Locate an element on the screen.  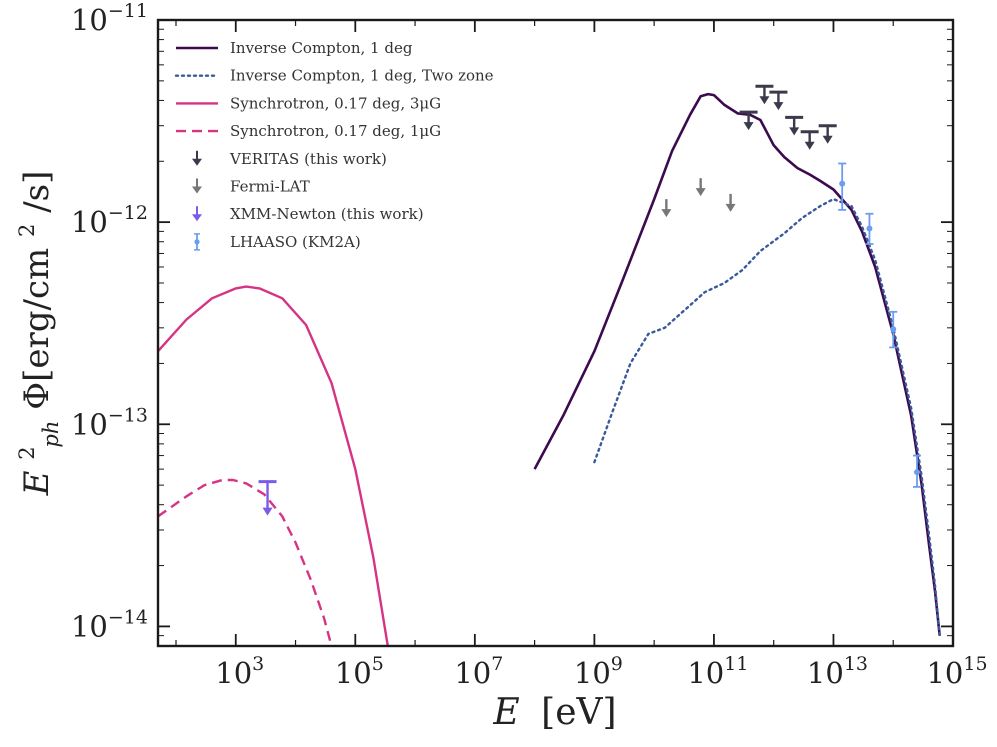
x-axis-label: E [eV] is located at coordinates (554, 712).